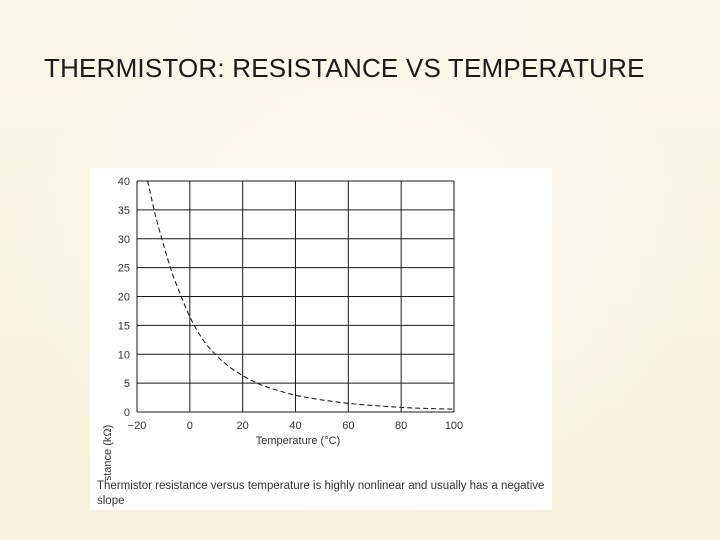 This screenshot has width=720, height=540. I want to click on slide-title: THERMISTOR: RESISTANCE VS TEMPERATURE, so click(344, 68).